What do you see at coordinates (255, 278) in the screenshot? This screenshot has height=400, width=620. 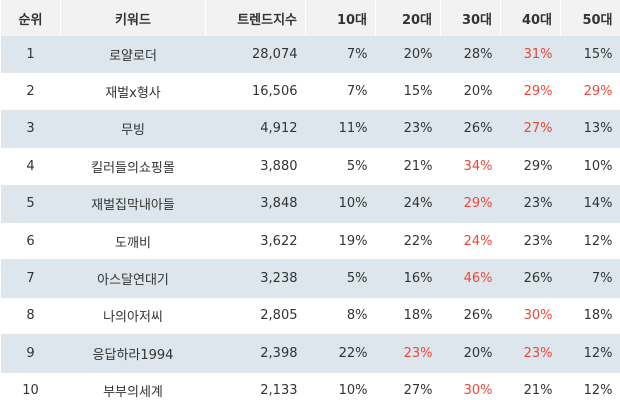 I see `table-cell: 3,238` at bounding box center [255, 278].